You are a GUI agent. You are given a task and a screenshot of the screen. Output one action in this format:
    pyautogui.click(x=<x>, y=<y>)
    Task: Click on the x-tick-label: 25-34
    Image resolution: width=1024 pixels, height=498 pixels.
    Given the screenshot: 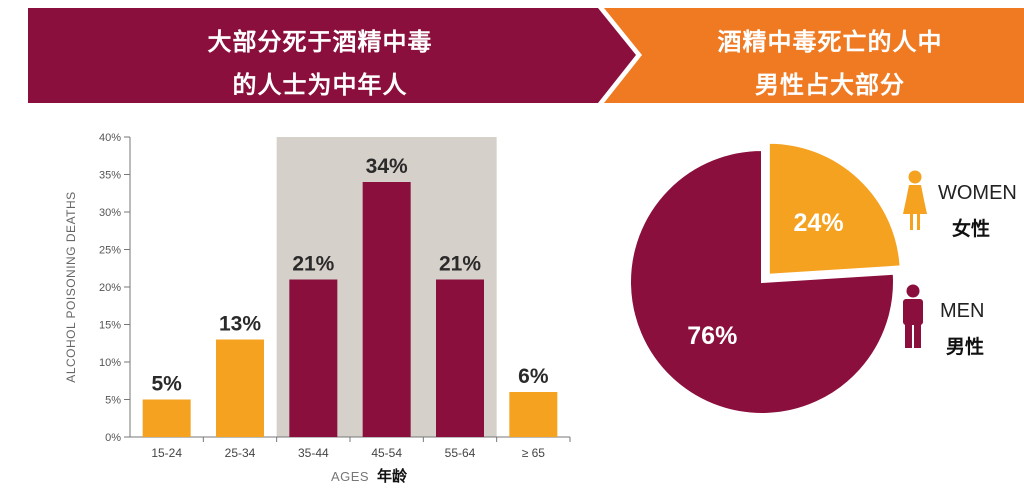 What is the action you would take?
    pyautogui.click(x=240, y=453)
    